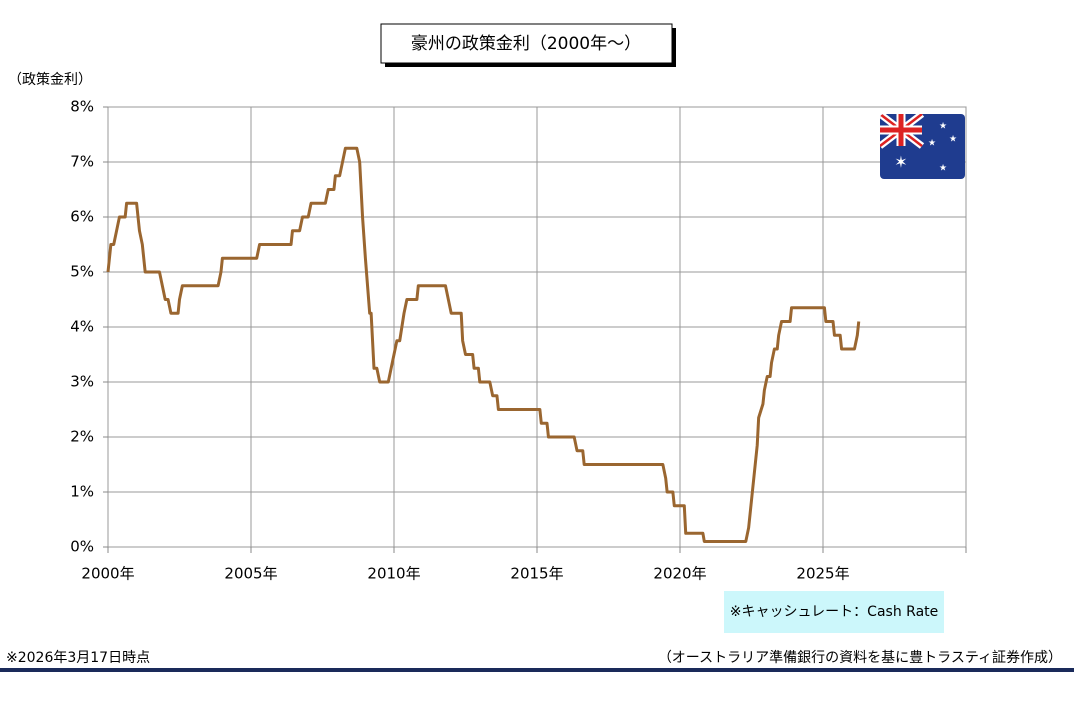 This screenshot has height=711, width=1074. I want to click on footnote-left: ※2026年3月17日時点, so click(78, 658).